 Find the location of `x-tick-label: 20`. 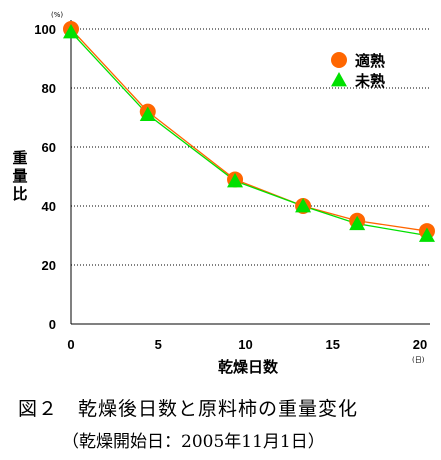

x-tick-label: 20 is located at coordinates (420, 344).